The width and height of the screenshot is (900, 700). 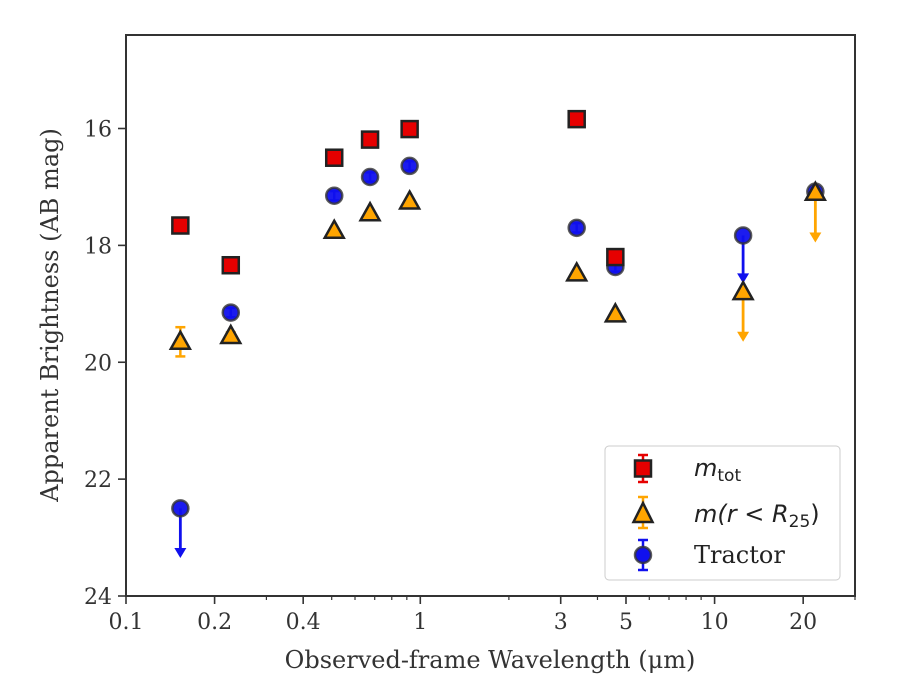 I want to click on legend-frame, so click(x=722, y=513).